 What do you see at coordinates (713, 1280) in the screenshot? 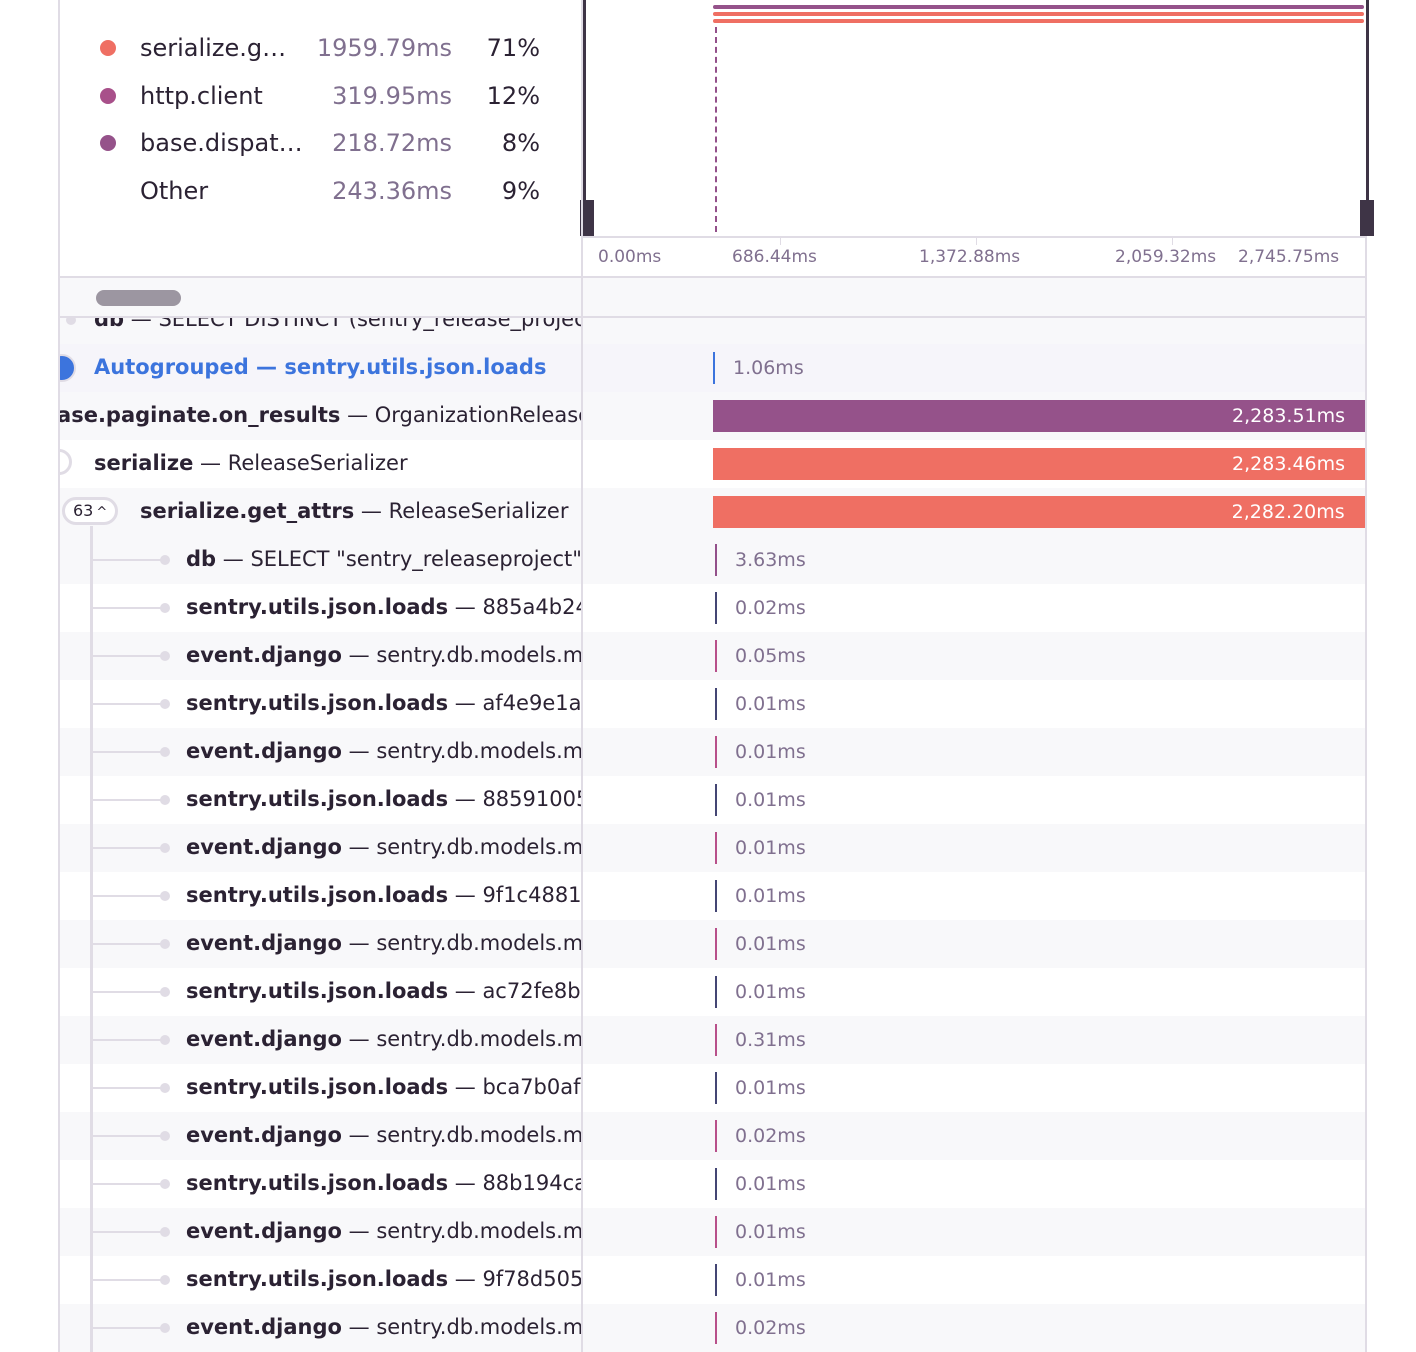
I see `span-row: sentry.utils.json.loads — 9f78d505 0.01ms` at bounding box center [713, 1280].